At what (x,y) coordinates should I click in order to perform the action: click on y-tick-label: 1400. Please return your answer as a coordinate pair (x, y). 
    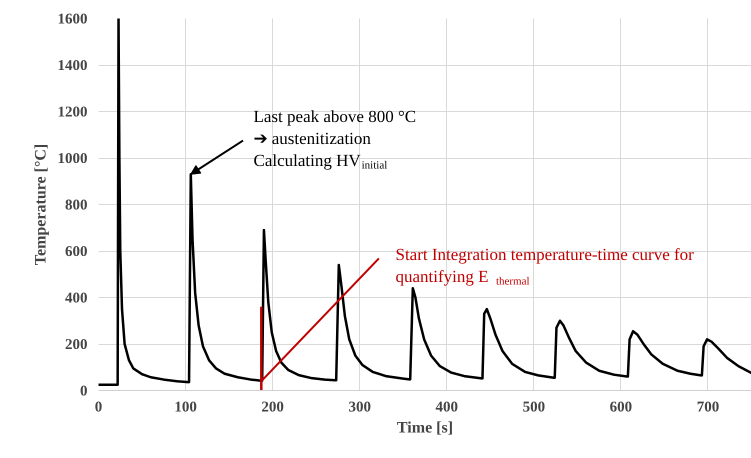
    Looking at the image, I should click on (73, 66).